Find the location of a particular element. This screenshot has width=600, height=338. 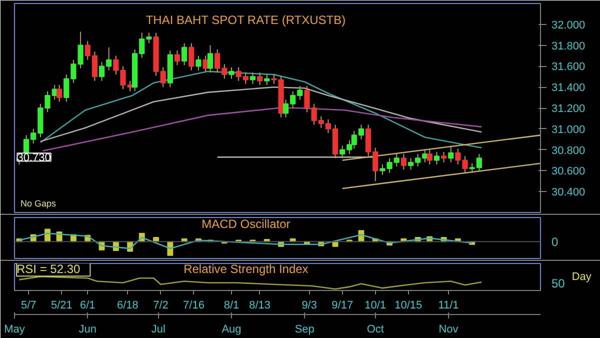

x-tick-label: 6/1 is located at coordinates (88, 306).